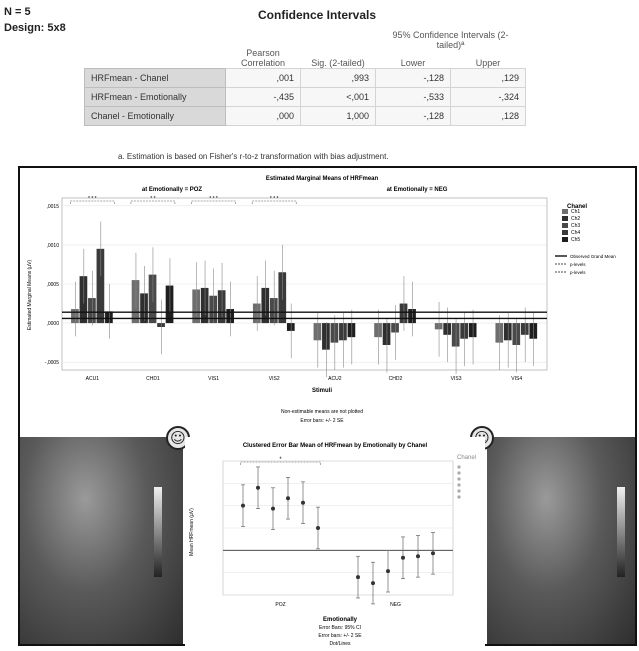 The image size is (639, 651). I want to click on err-x-tick-label: POZ, so click(280, 605).